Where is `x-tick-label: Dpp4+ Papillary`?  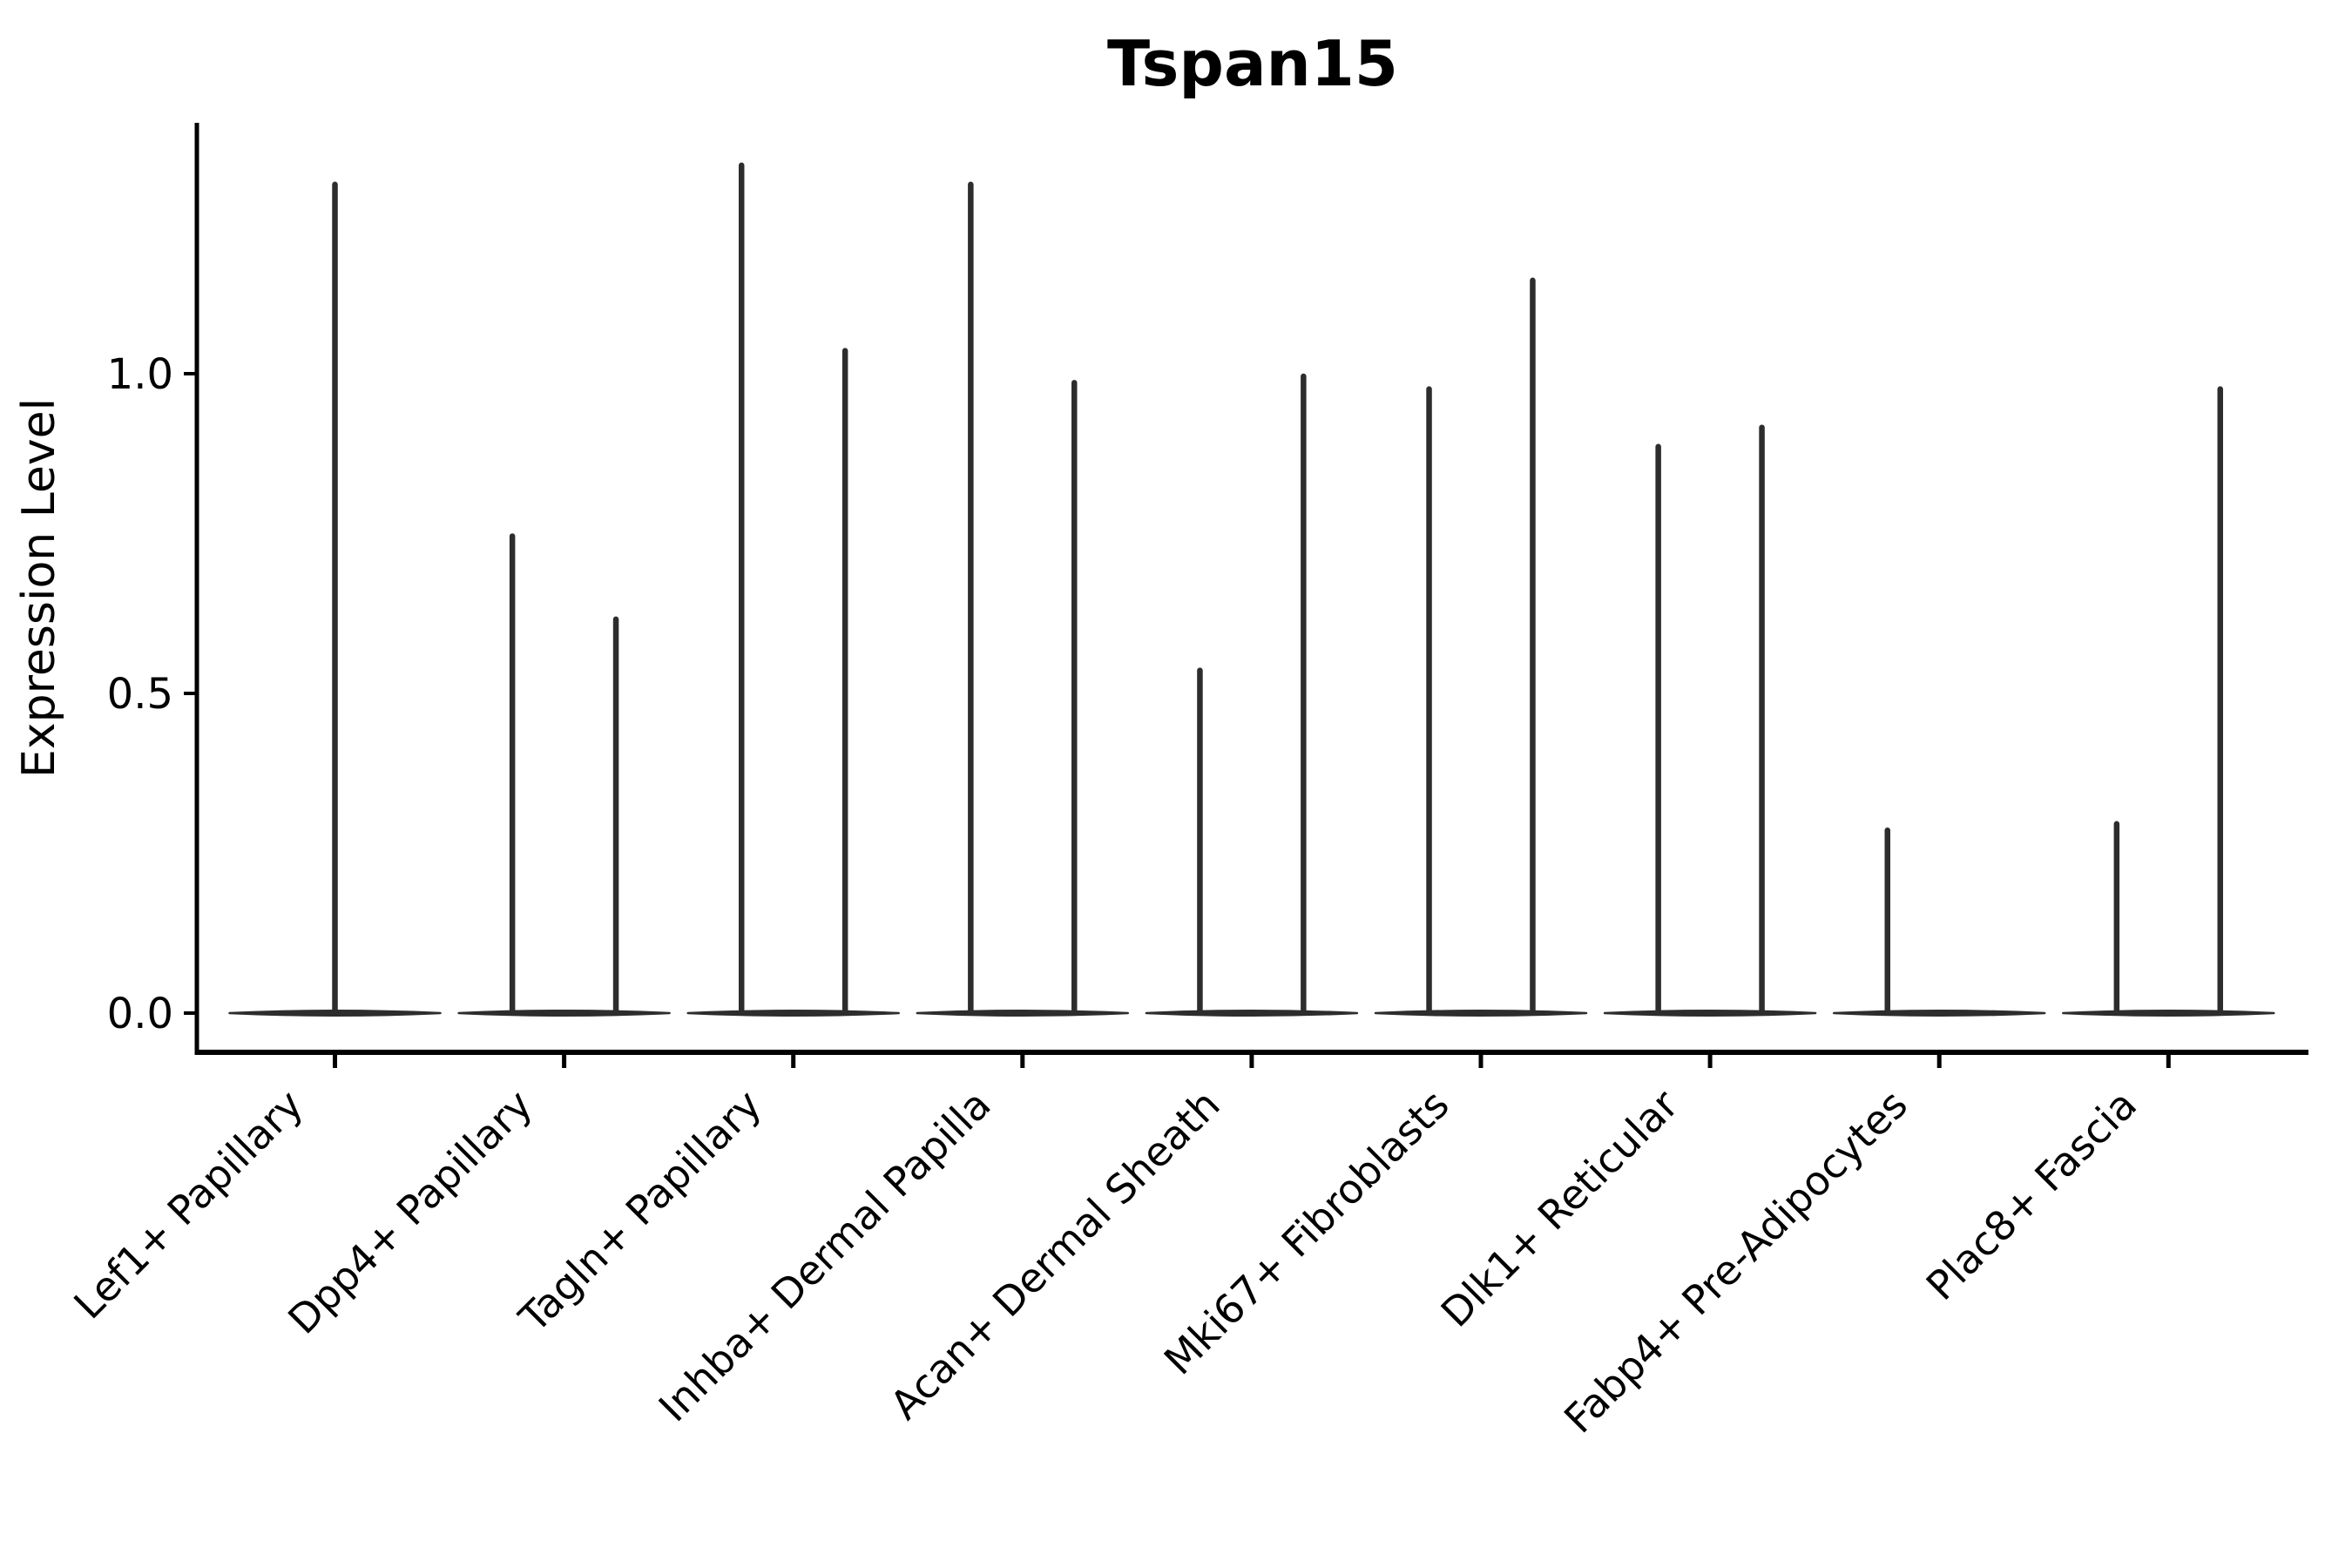 x-tick-label: Dpp4+ Papillary is located at coordinates (410, 1212).